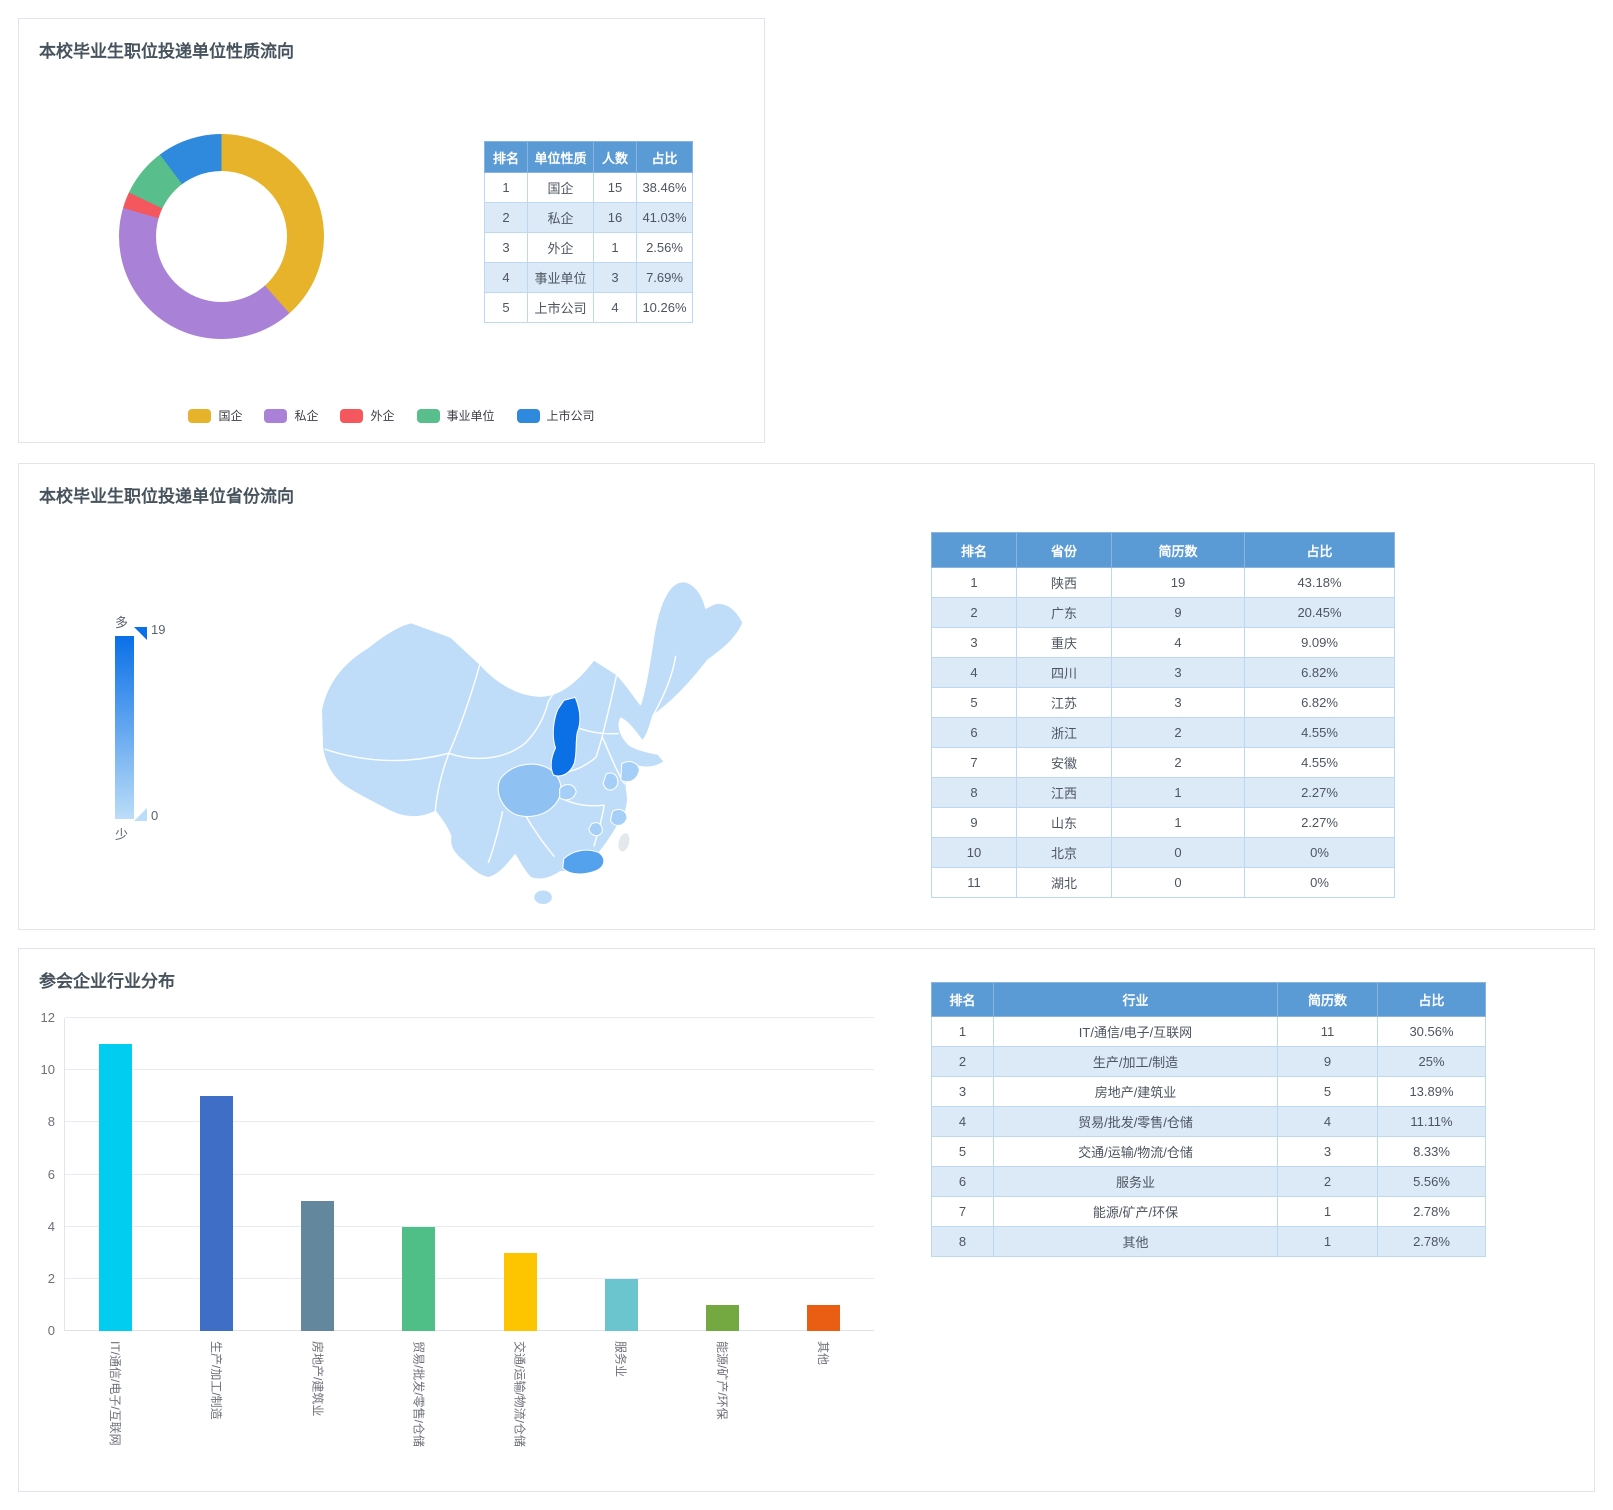 The width and height of the screenshot is (1613, 1510). Describe the element at coordinates (140, 814) in the screenshot. I see `visualmap-handle-min` at that location.